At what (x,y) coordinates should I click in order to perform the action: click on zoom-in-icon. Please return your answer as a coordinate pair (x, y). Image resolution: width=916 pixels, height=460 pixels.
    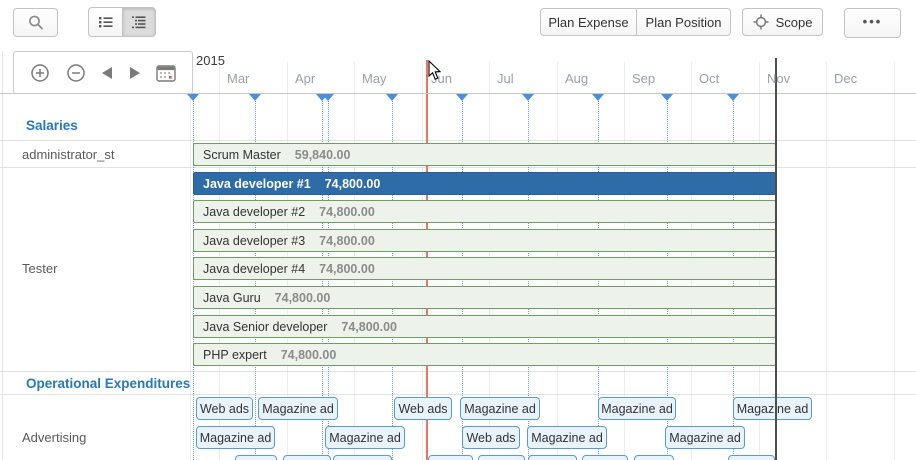
    Looking at the image, I should click on (40, 73).